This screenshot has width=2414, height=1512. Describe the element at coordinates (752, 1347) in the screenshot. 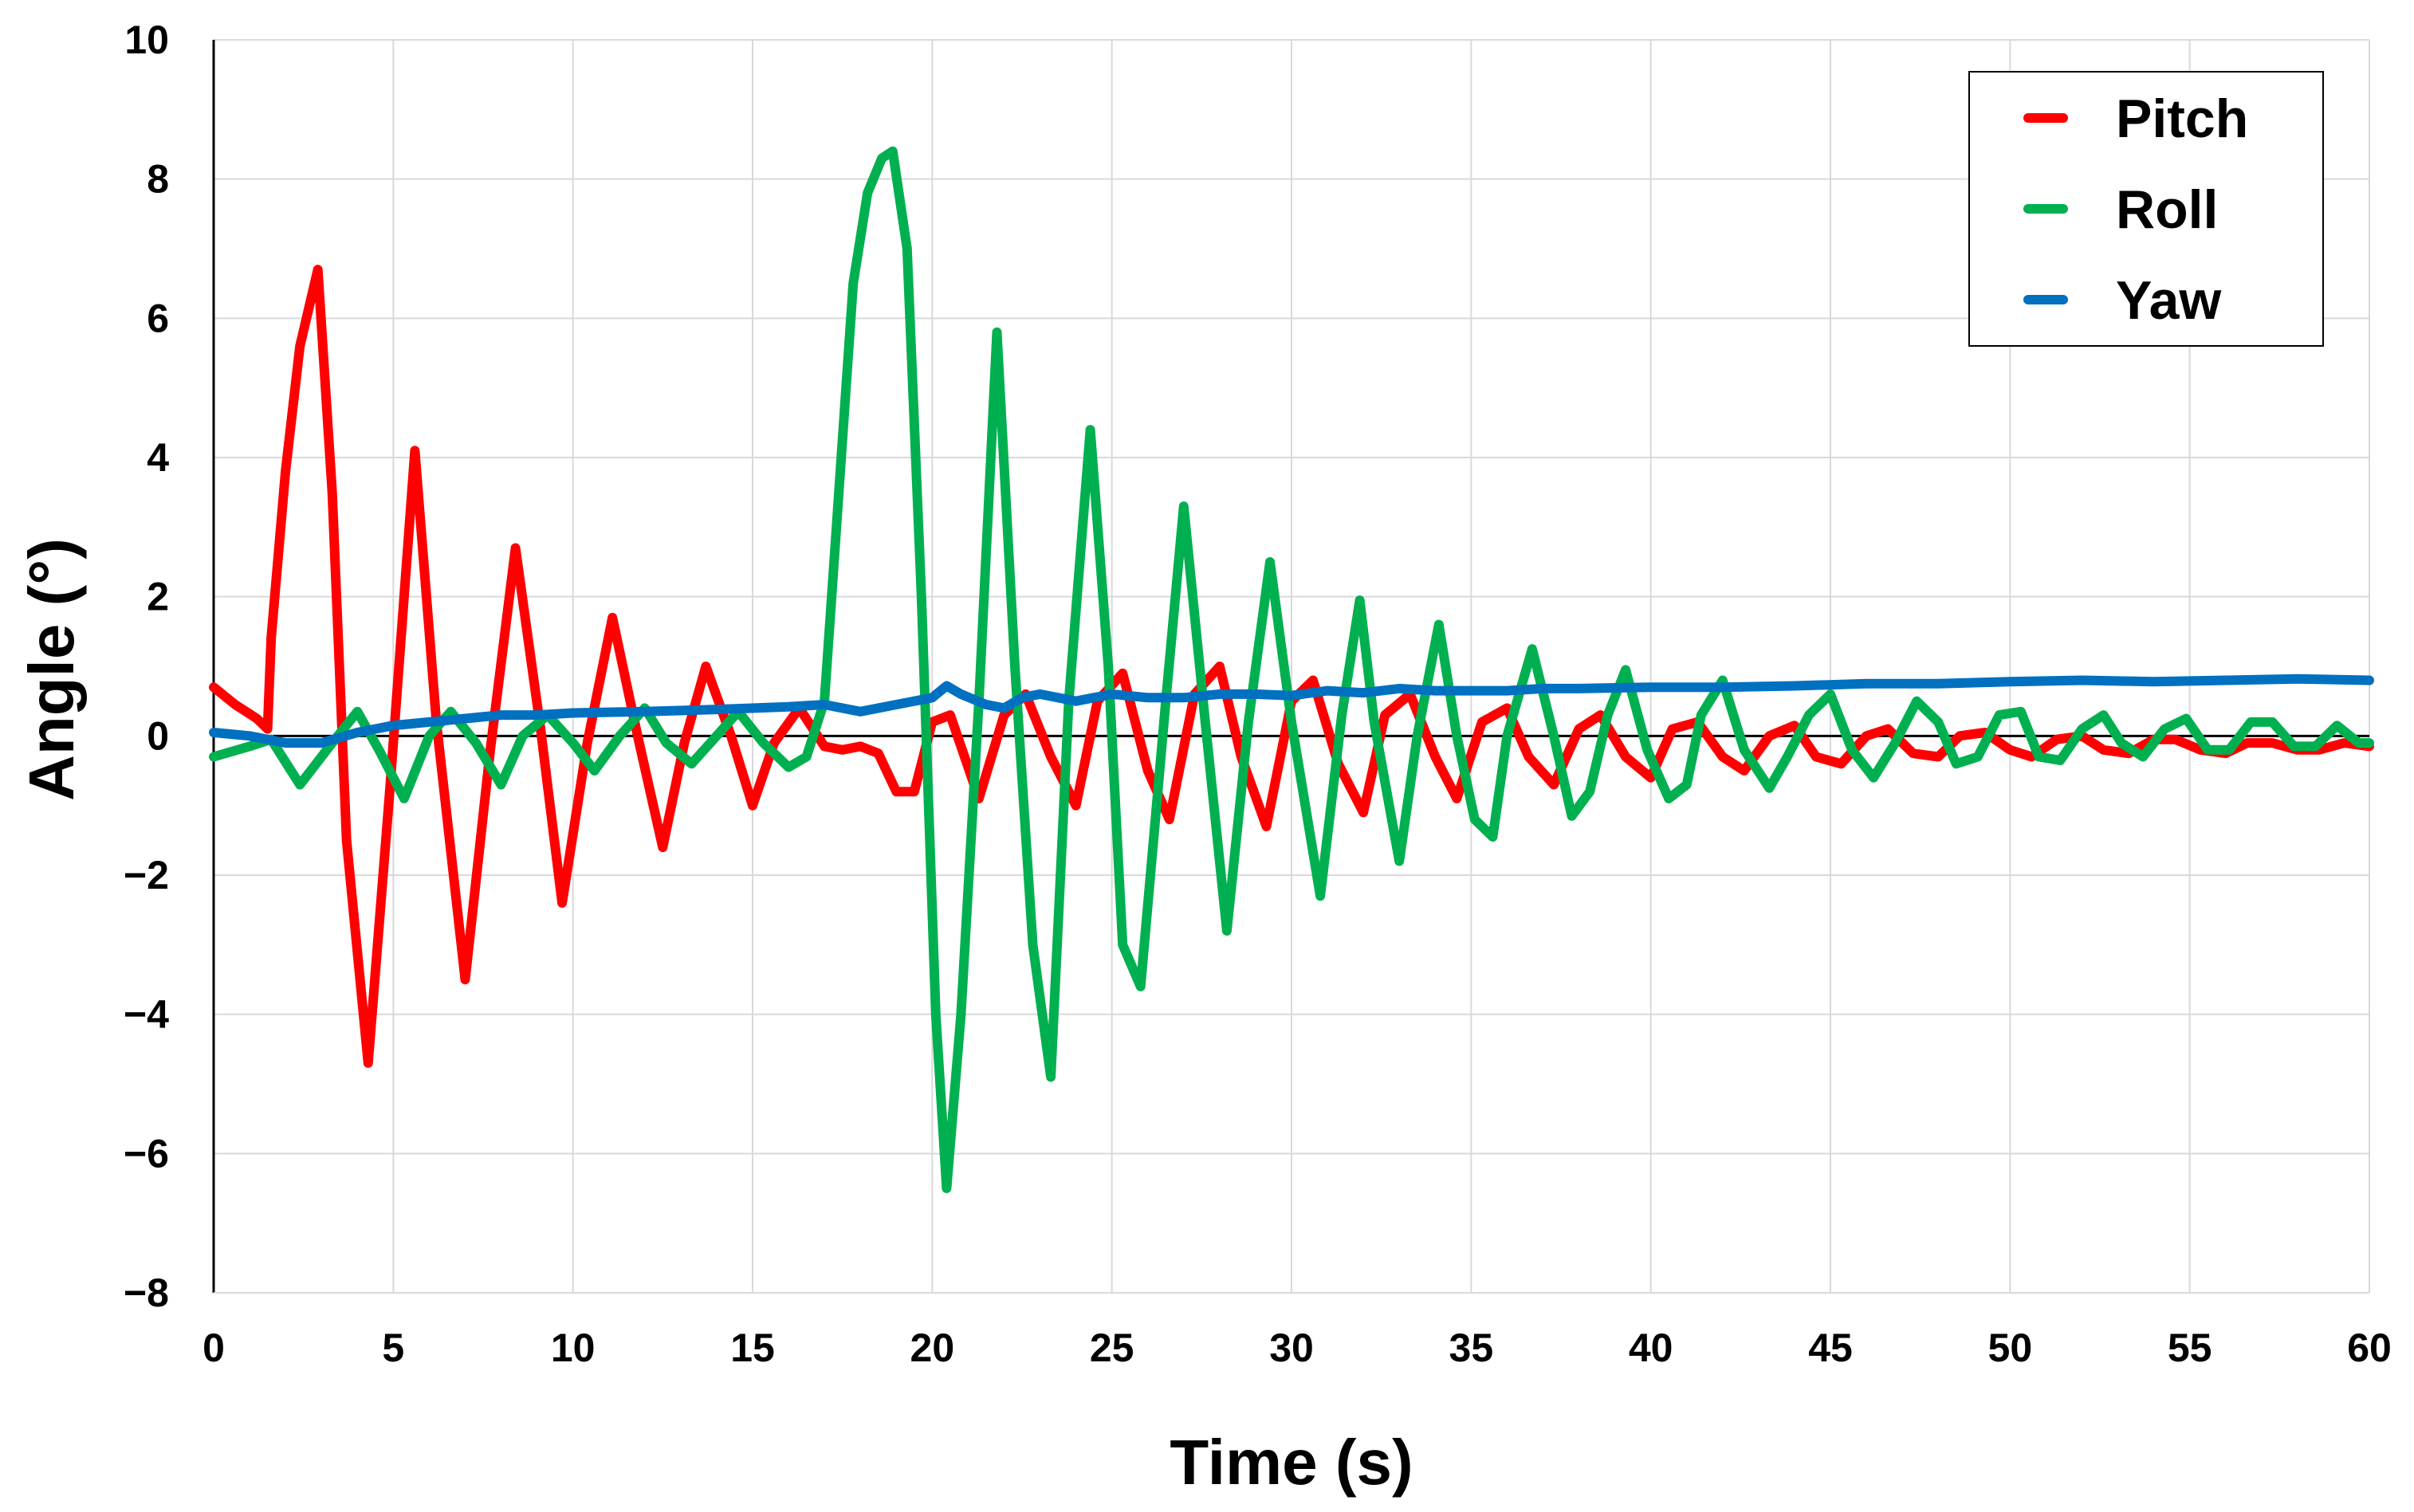

I see `x-tick-label: 15` at that location.